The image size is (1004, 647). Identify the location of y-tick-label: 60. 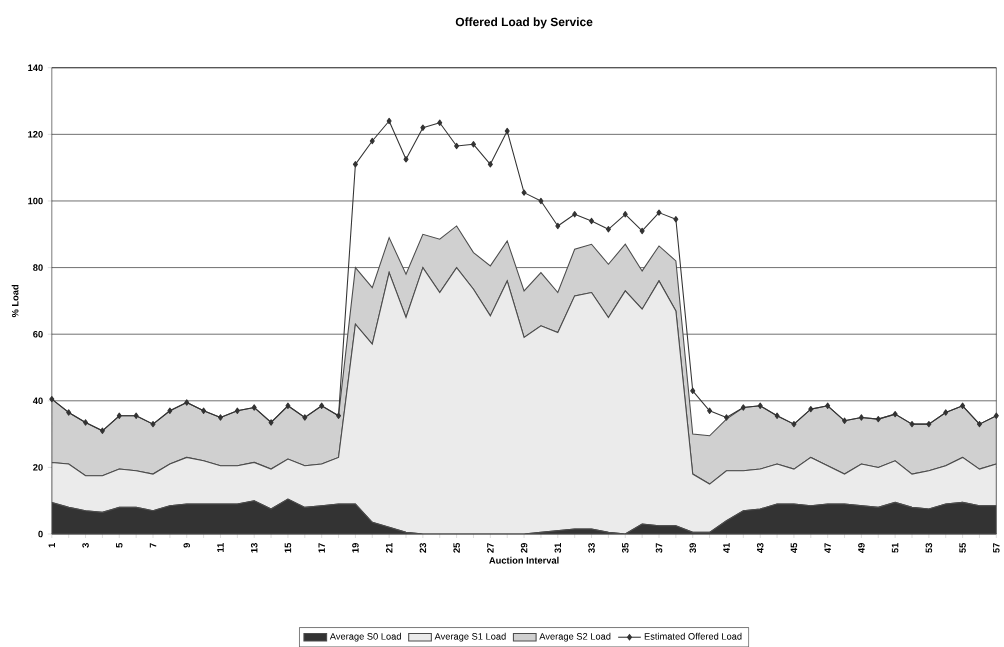
(38, 334).